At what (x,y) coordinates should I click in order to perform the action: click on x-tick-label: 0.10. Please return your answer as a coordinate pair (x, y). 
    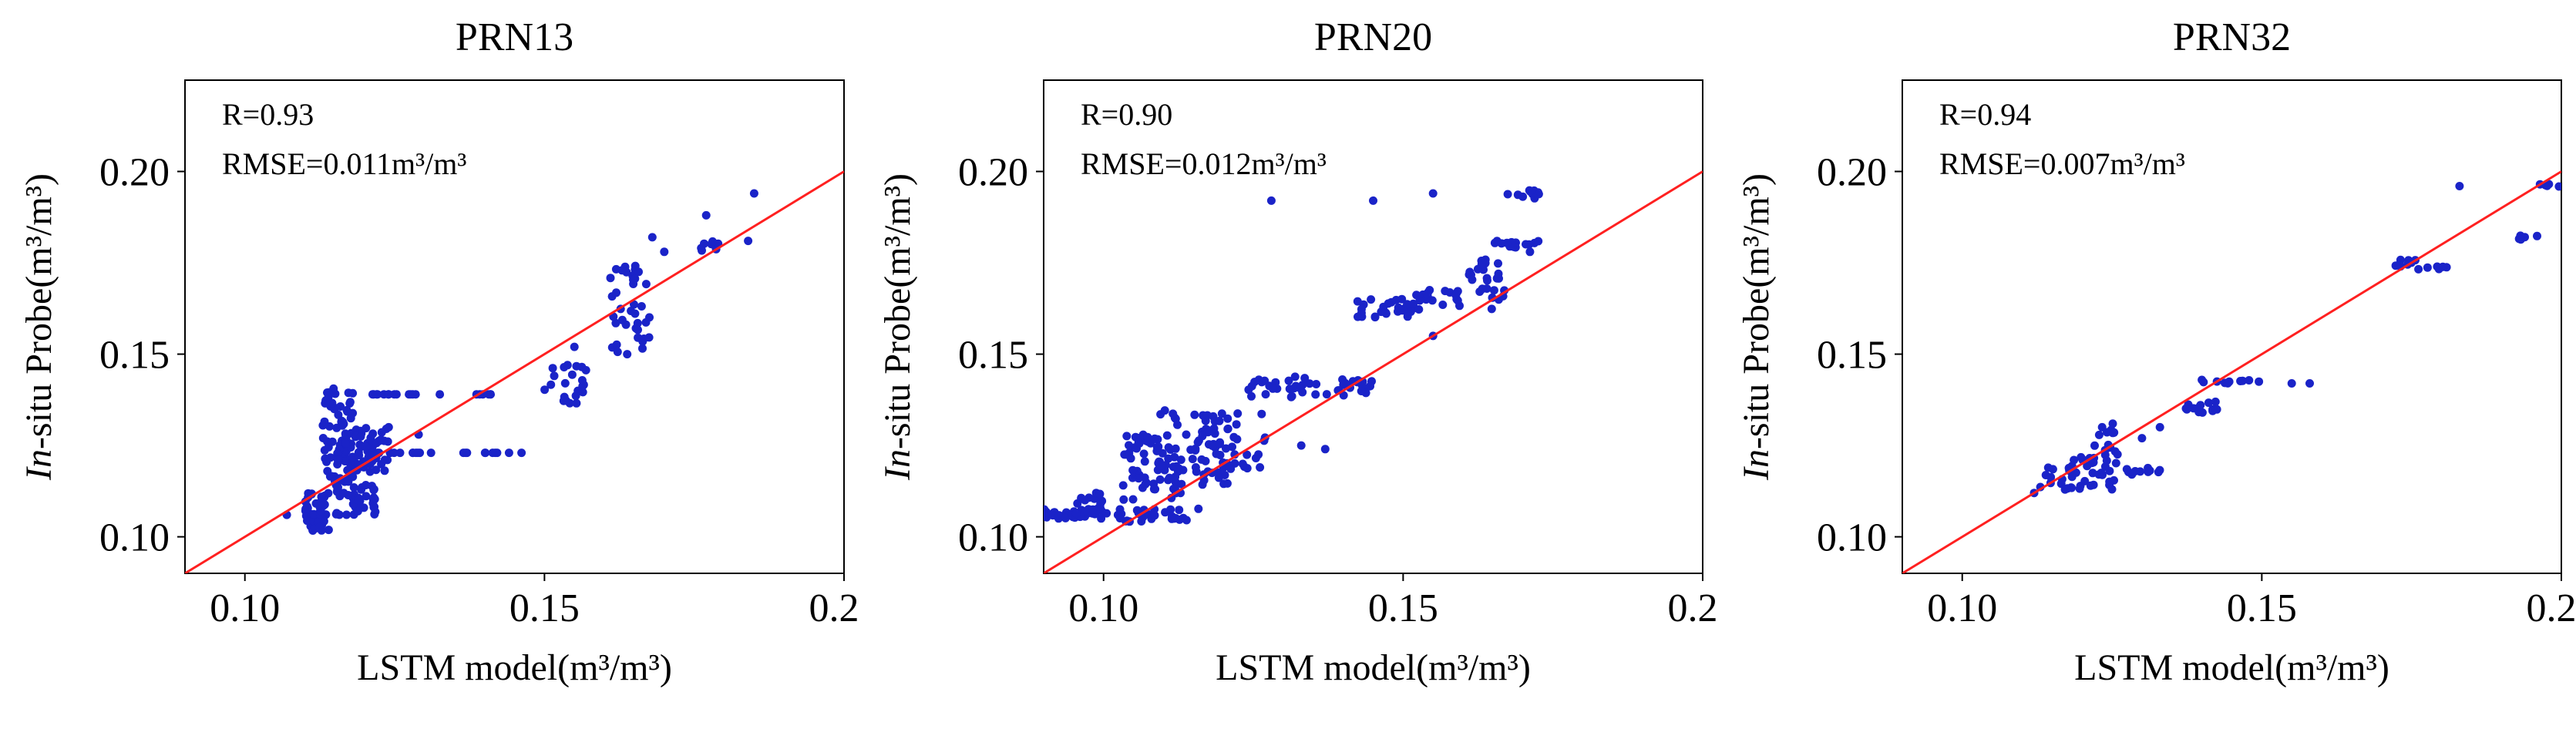
    Looking at the image, I should click on (1962, 608).